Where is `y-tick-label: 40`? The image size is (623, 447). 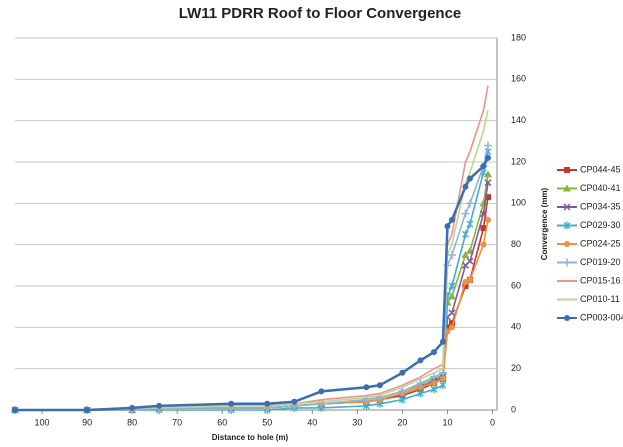 y-tick-label: 40 is located at coordinates (516, 327).